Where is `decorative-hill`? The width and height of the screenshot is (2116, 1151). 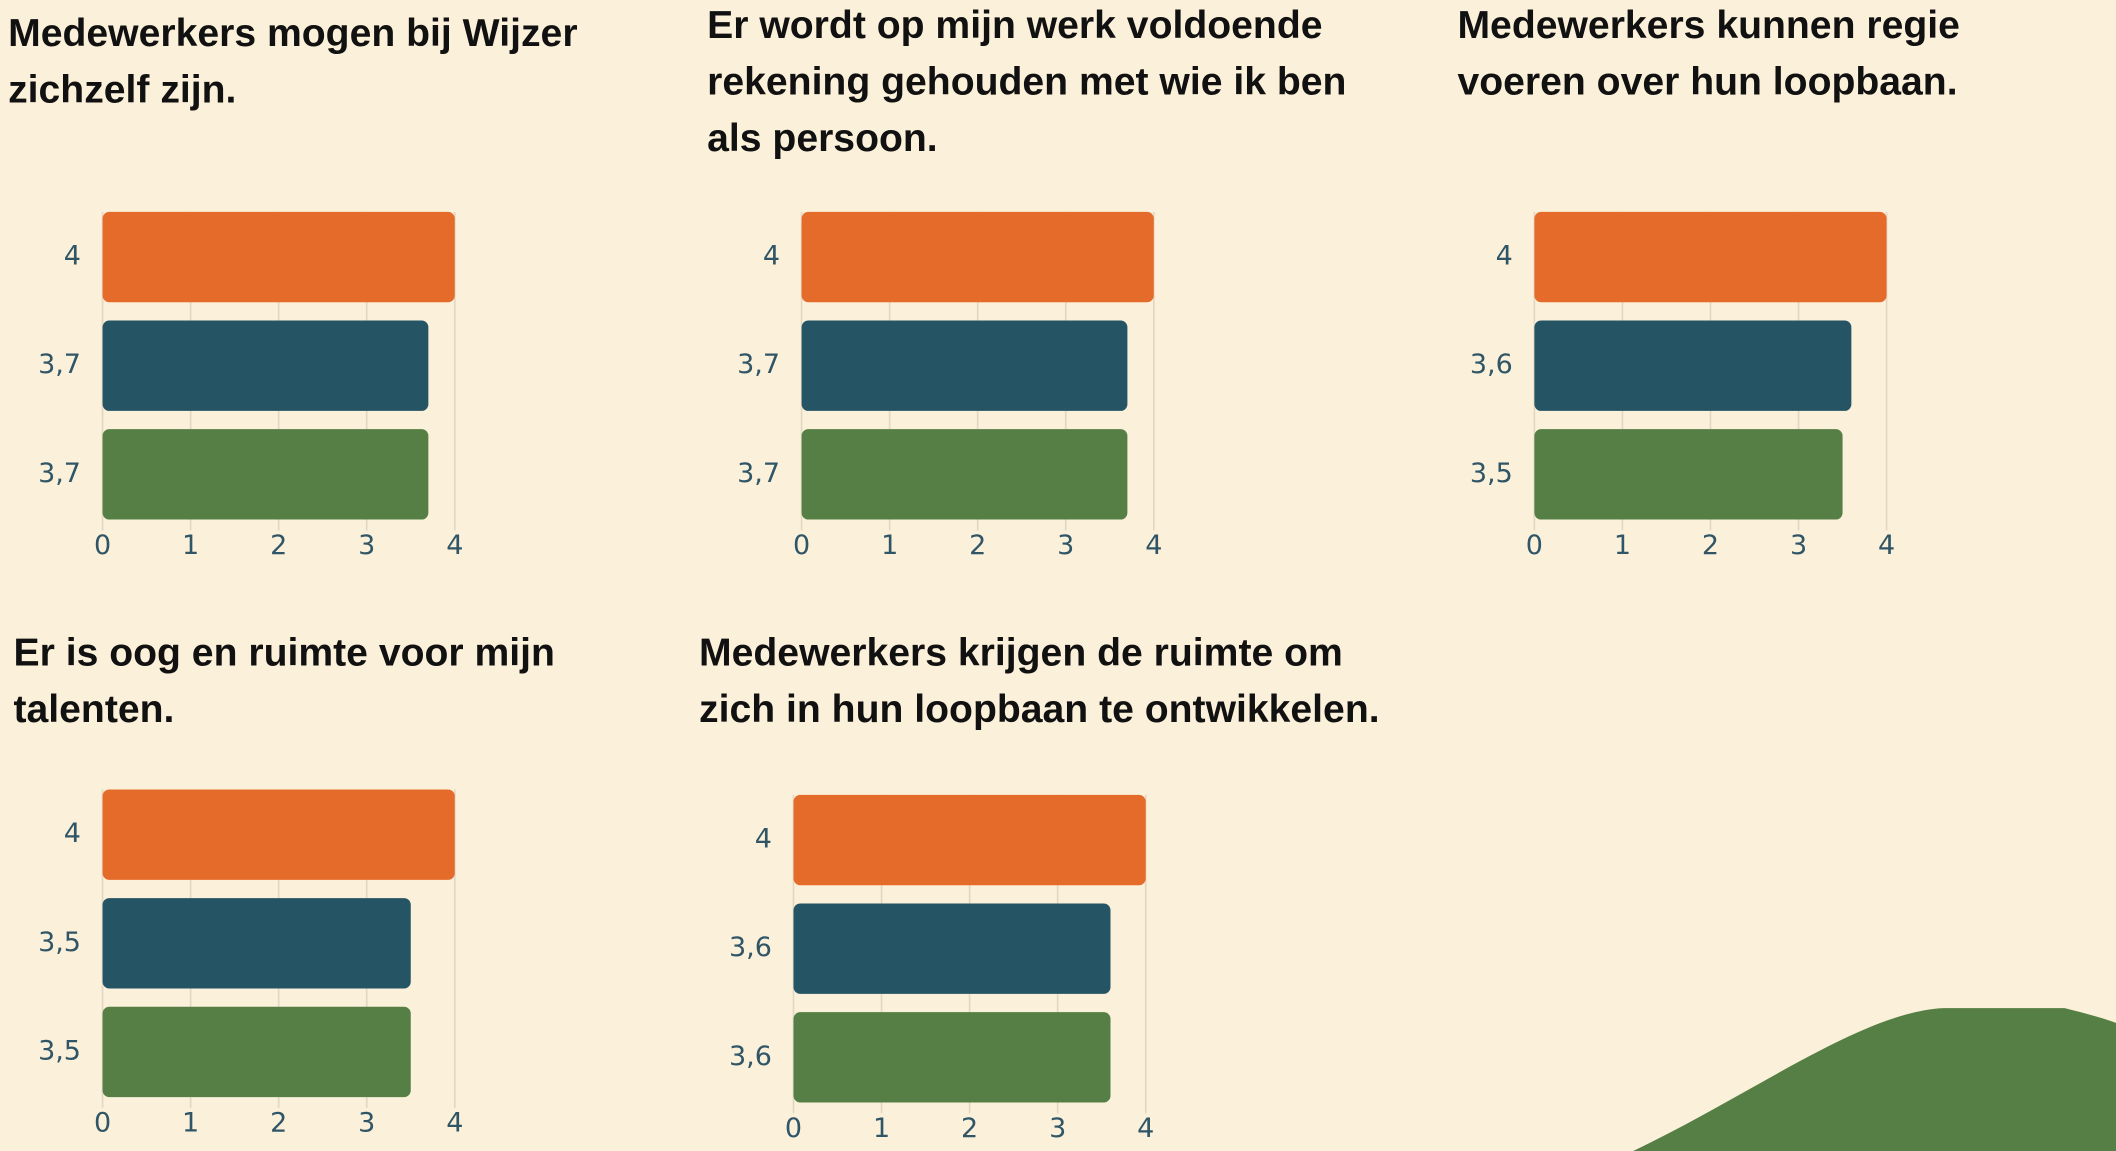
decorative-hill is located at coordinates (1874, 1079).